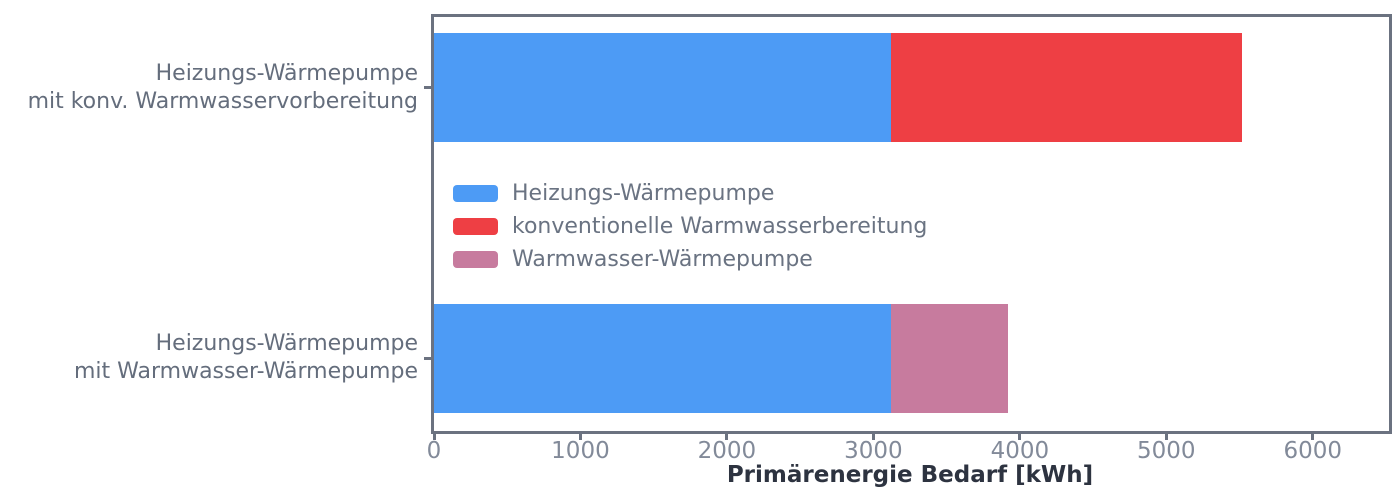 The image size is (1400, 500). I want to click on y-category-label-line: mit konv. Warmwasservorbereitung, so click(222, 101).